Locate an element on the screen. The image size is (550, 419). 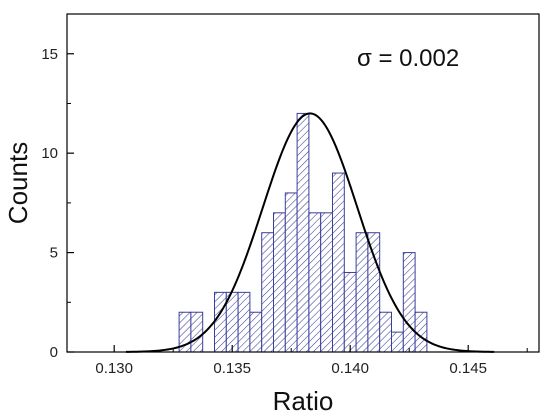
y-axis-ticks: 0 5 10 15 is located at coordinates (57, 203).